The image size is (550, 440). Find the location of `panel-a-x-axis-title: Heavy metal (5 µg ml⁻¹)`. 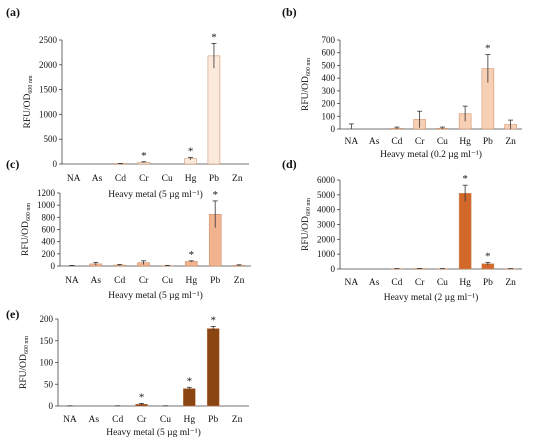

panel-a-x-axis-title: Heavy metal (5 µg ml⁻¹) is located at coordinates (155, 194).